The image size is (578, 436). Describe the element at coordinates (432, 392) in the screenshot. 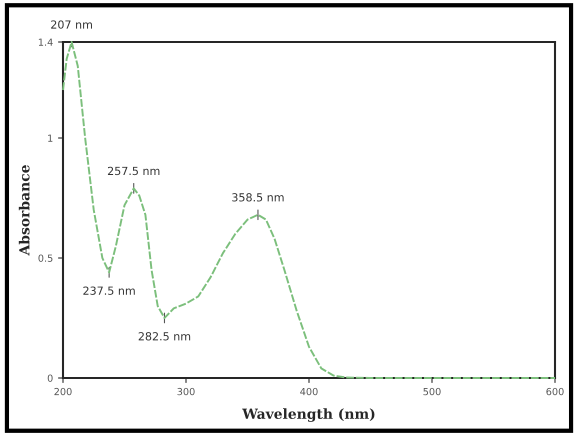

I see `x-tick-label: 500` at that location.